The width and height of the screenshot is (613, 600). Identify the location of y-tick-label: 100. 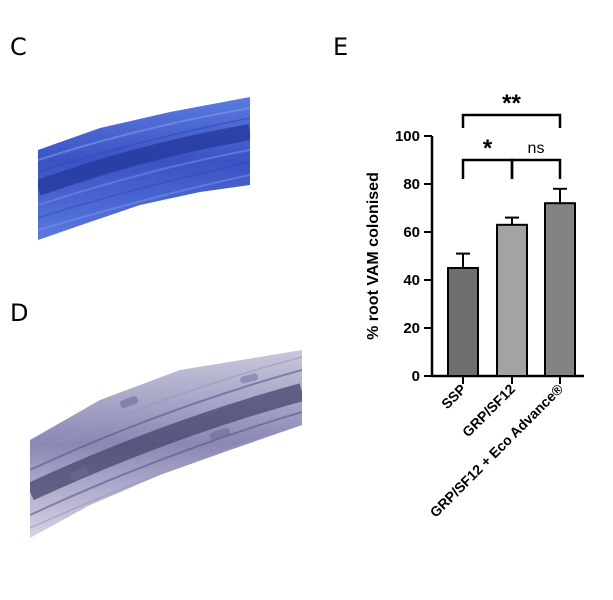
(407, 136).